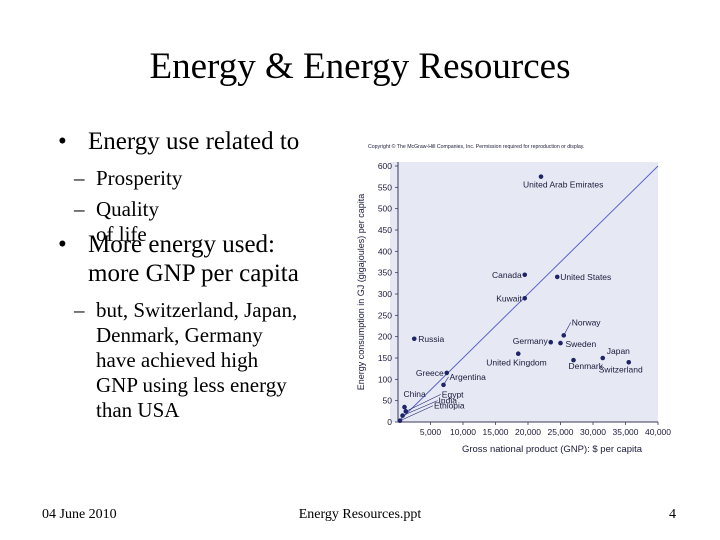 This screenshot has width=720, height=540. Describe the element at coordinates (496, 432) in the screenshot. I see `x-tick-label: 15,000` at that location.